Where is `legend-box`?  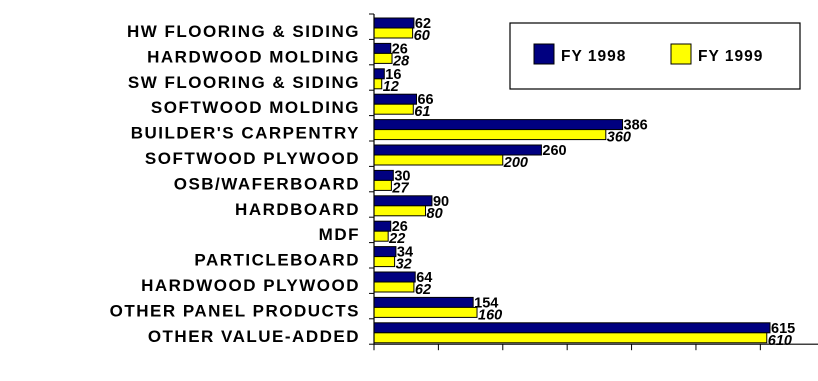 legend-box is located at coordinates (655, 56).